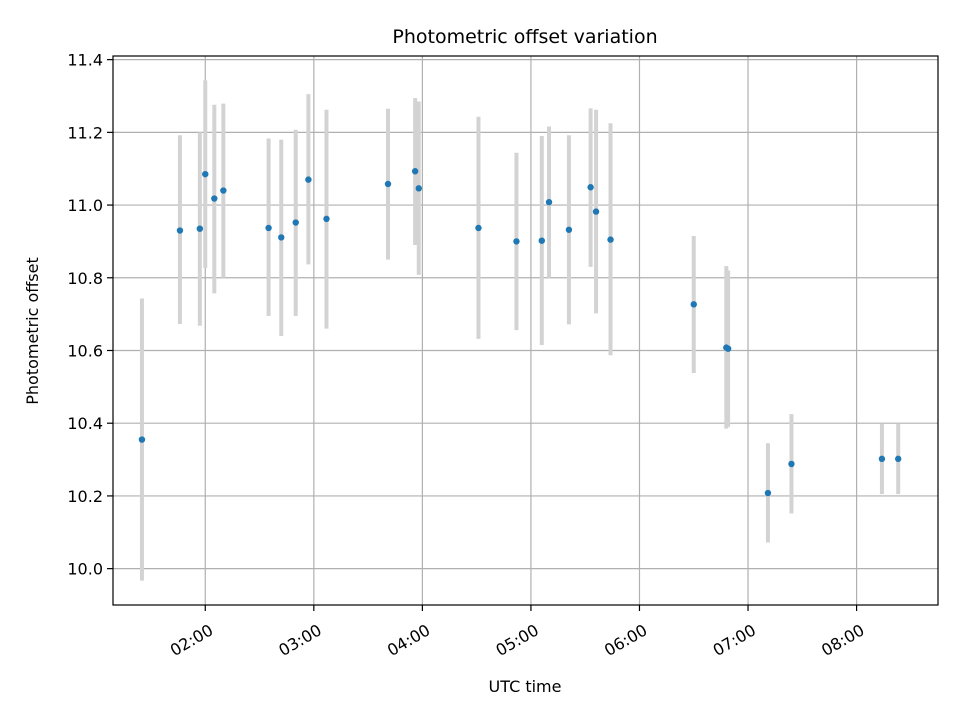  I want to click on y-axis-label: Photometric offset, so click(32, 331).